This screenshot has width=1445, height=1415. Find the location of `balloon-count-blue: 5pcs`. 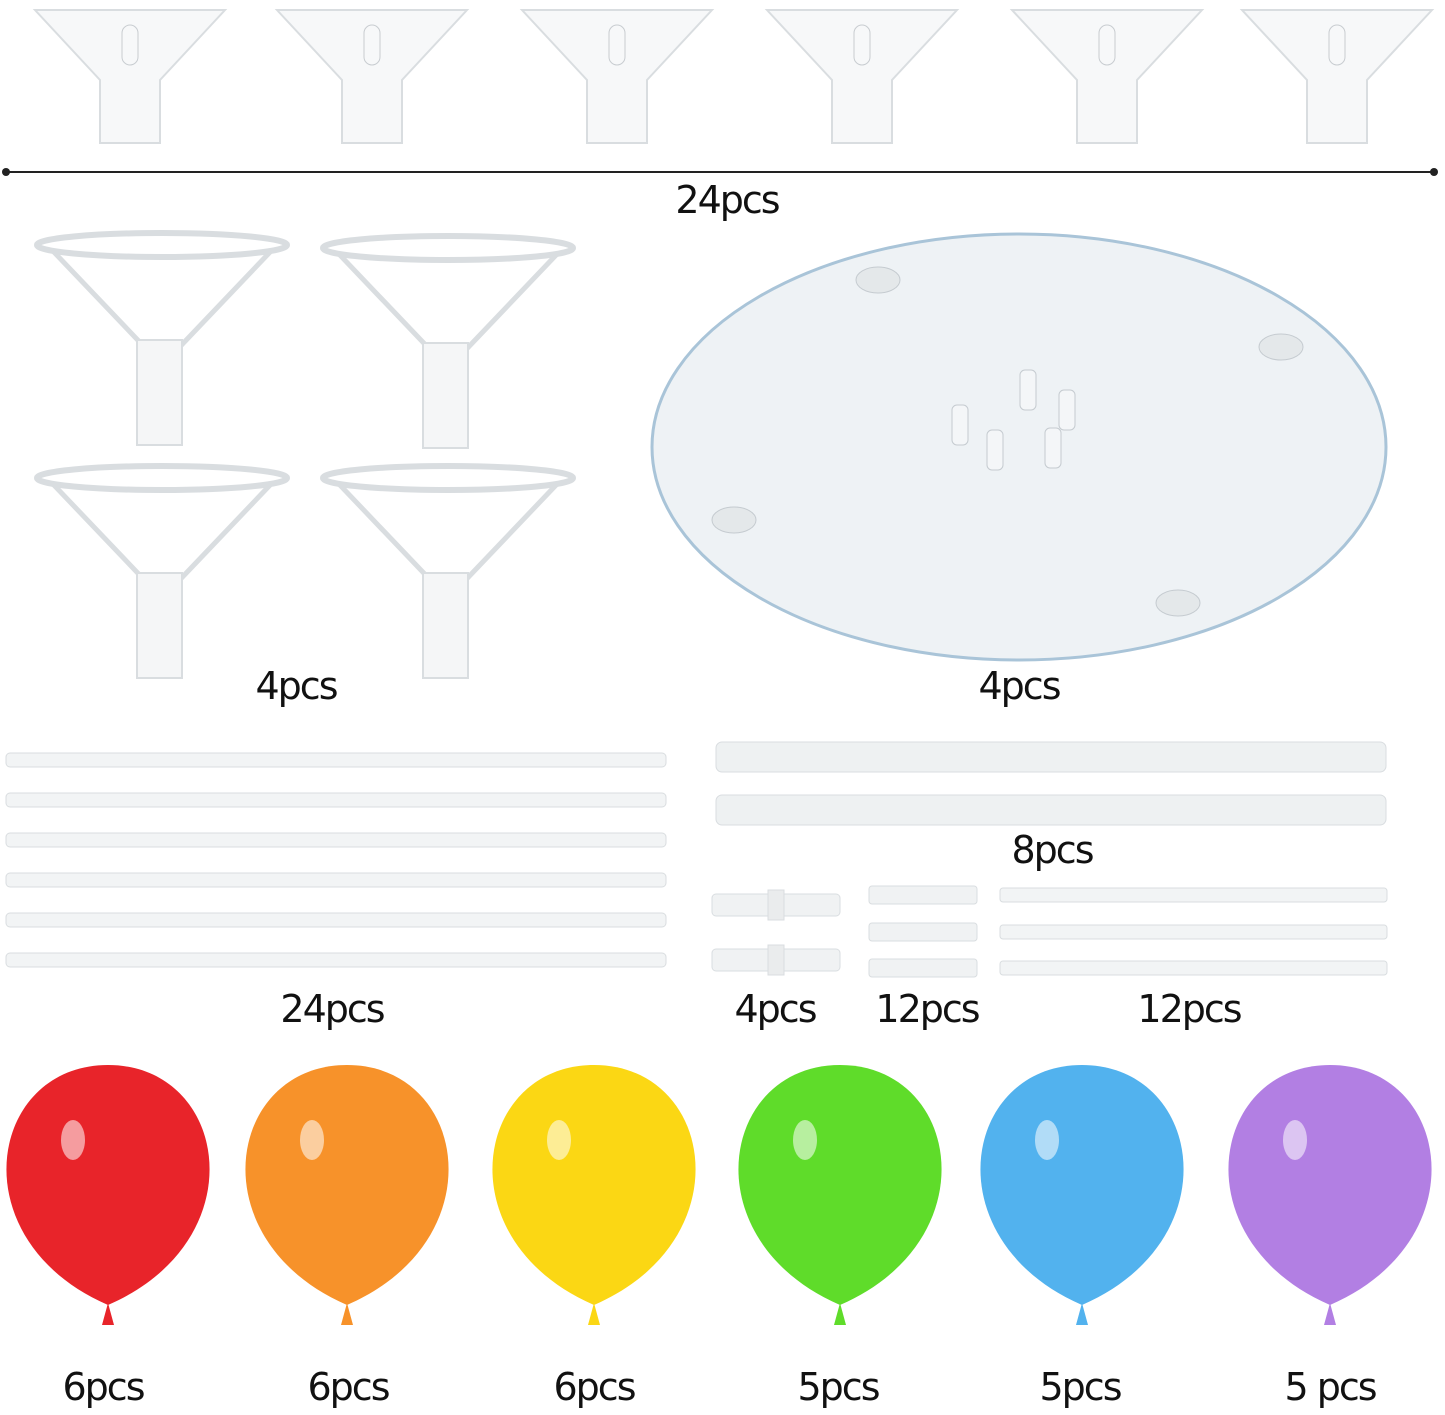

balloon-count-blue: 5pcs is located at coordinates (1081, 1387).